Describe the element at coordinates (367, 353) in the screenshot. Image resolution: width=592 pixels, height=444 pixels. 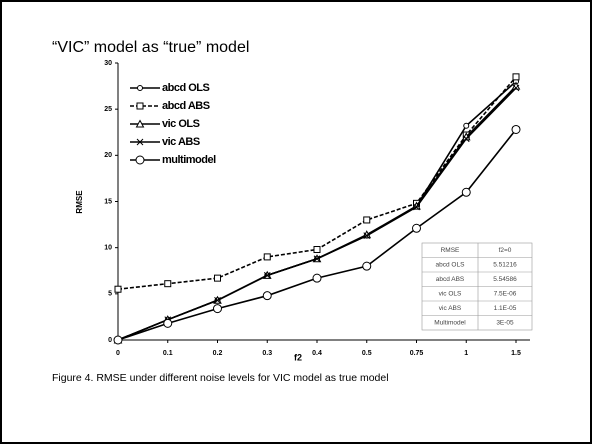
I see `x-tick-label: 0.5` at that location.